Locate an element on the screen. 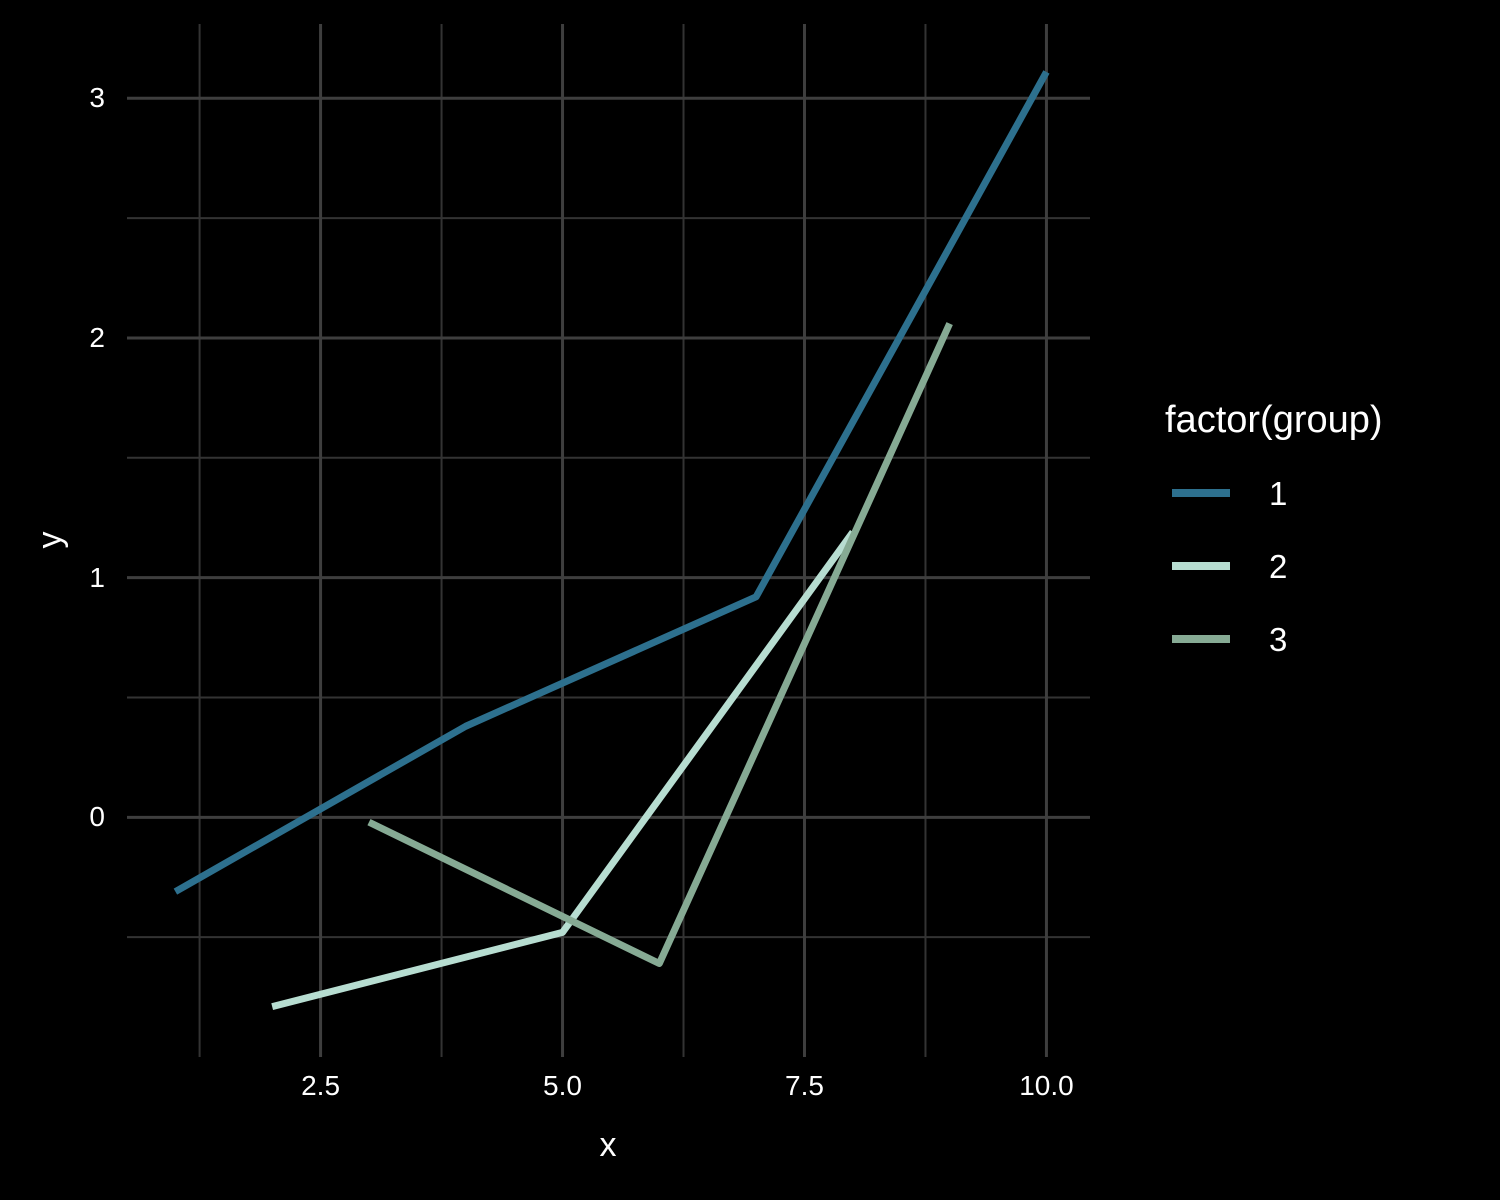 The image size is (1500, 1200). legend-key-row: 2 is located at coordinates (1325, 566).